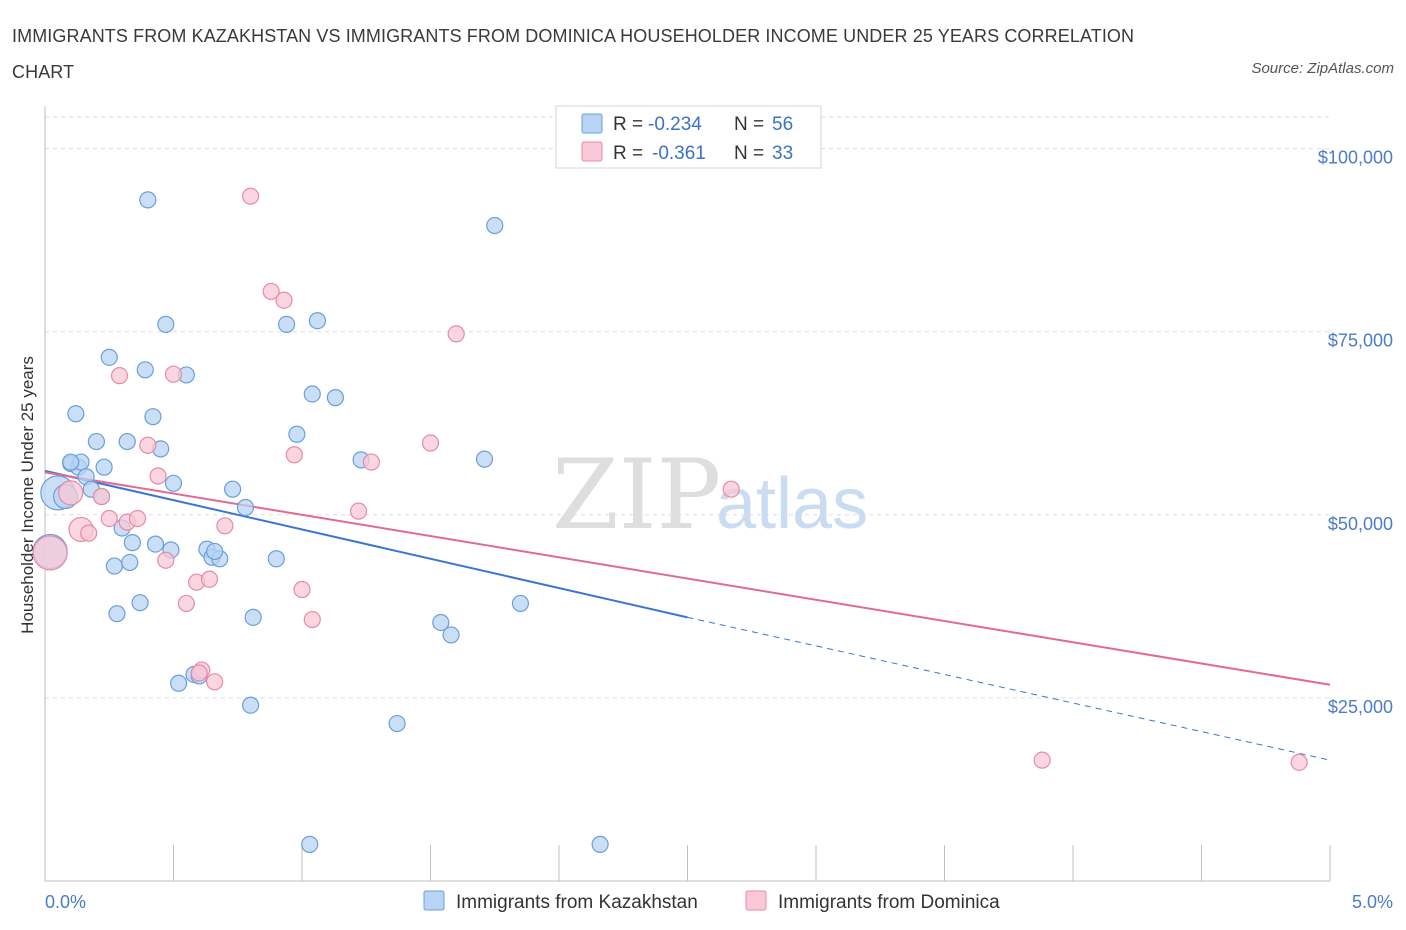 Image resolution: width=1406 pixels, height=930 pixels. Describe the element at coordinates (1360, 707) in the screenshot. I see `y-tick-label-0: $25,000` at that location.